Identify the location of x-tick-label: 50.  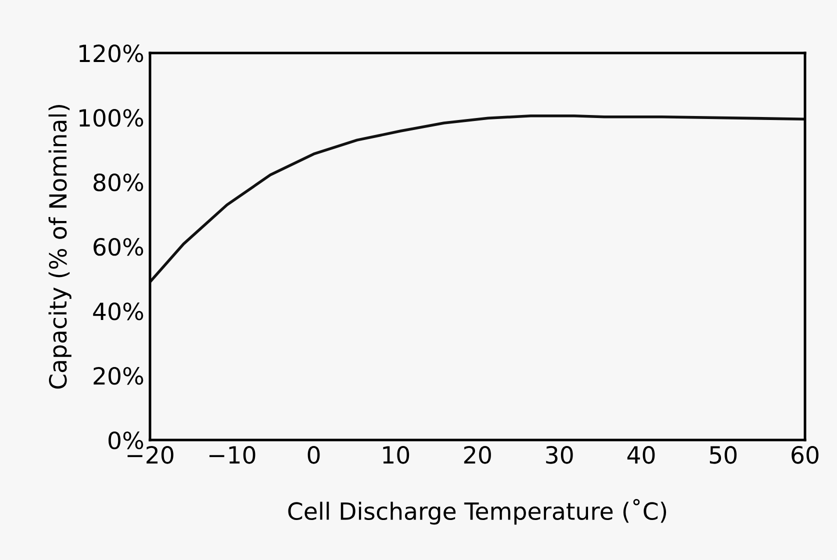
(723, 455).